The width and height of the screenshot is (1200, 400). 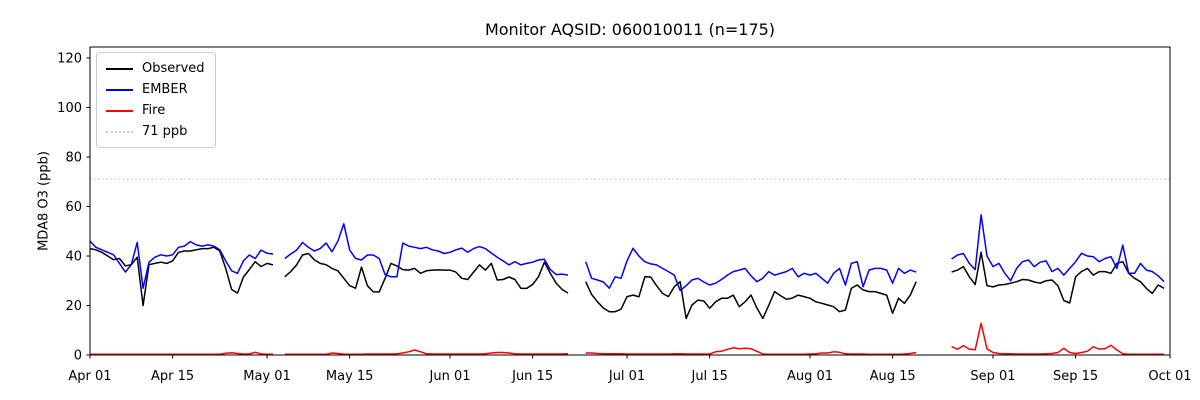 I want to click on chart-title: Monitor AQSID: 060010011 (n=175), so click(x=630, y=29).